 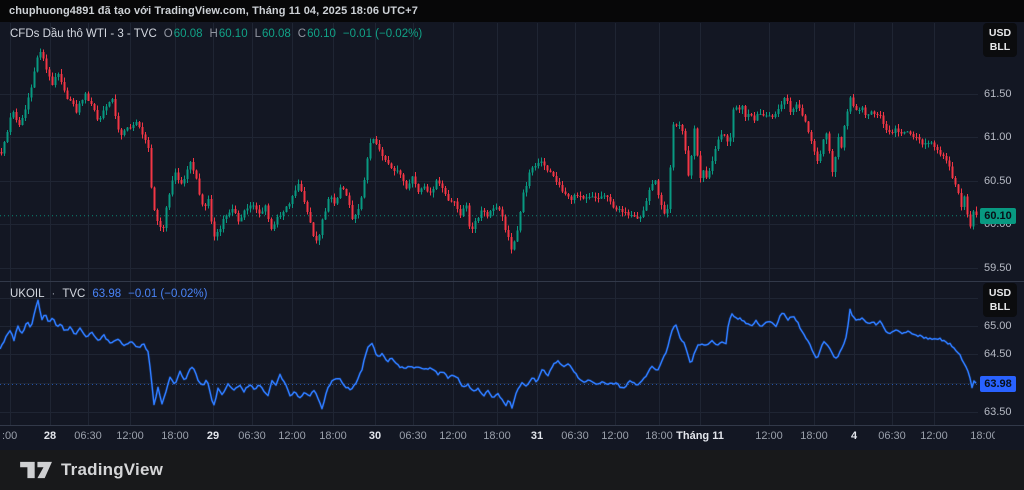 What do you see at coordinates (1000, 300) in the screenshot?
I see `ukoil-unit-badge: USD BLL` at bounding box center [1000, 300].